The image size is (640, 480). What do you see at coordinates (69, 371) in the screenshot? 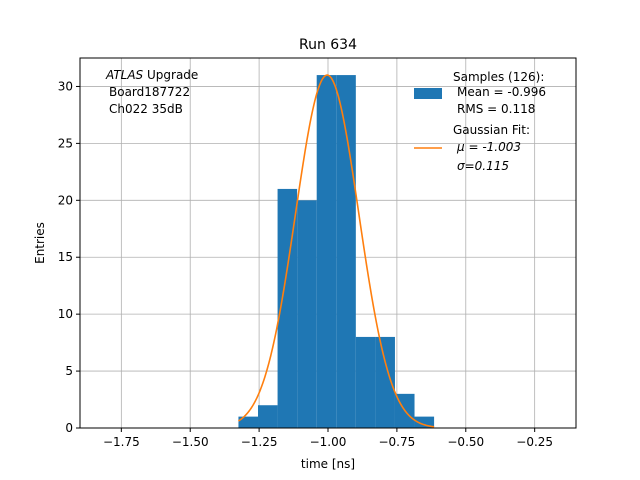
I see `y-tick-label: 5` at bounding box center [69, 371].